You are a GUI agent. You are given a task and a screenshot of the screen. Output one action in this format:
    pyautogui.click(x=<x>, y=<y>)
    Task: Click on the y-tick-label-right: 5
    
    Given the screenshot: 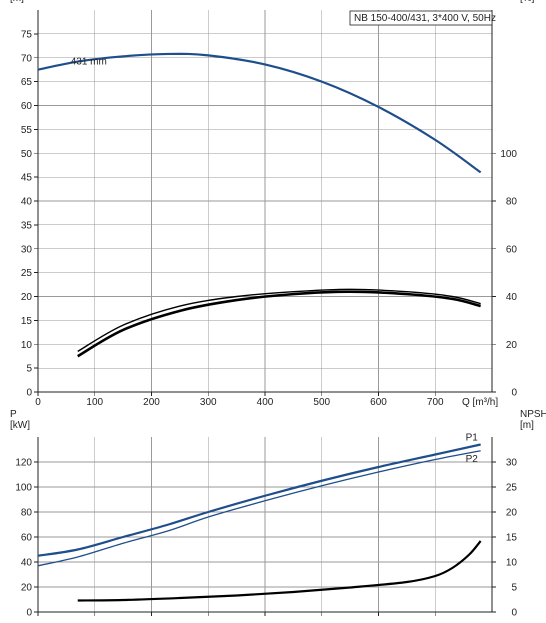 What is the action you would take?
    pyautogui.click(x=514, y=588)
    